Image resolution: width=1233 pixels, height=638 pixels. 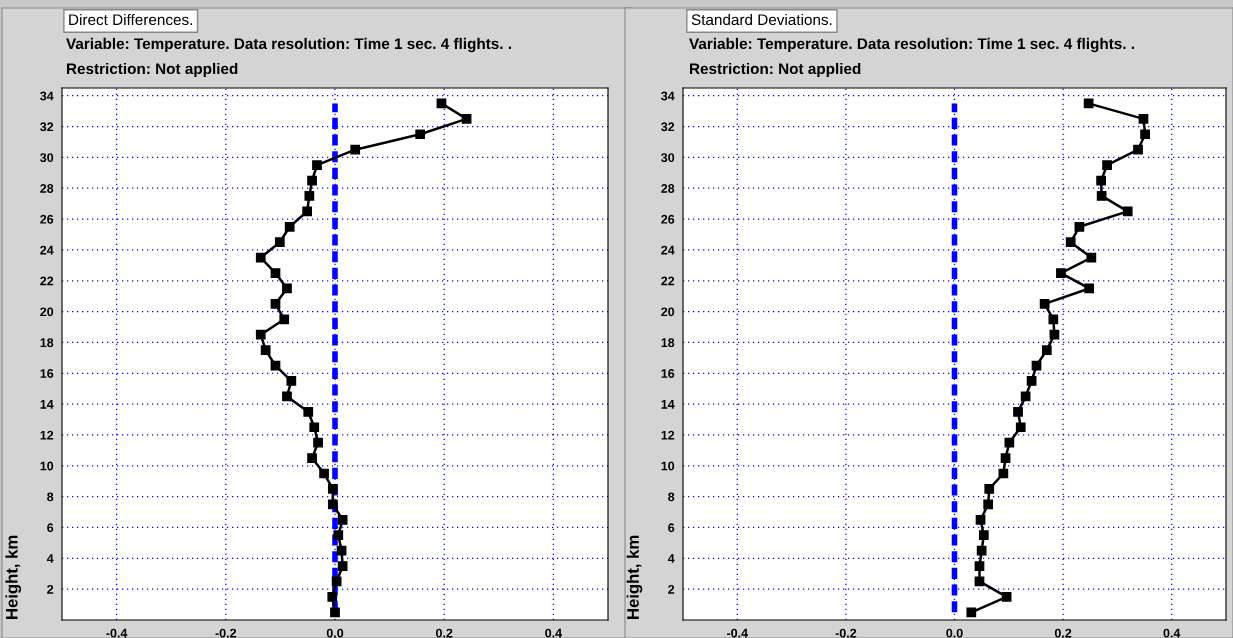 I want to click on chart-title: Standard Deviations., so click(x=761, y=19).